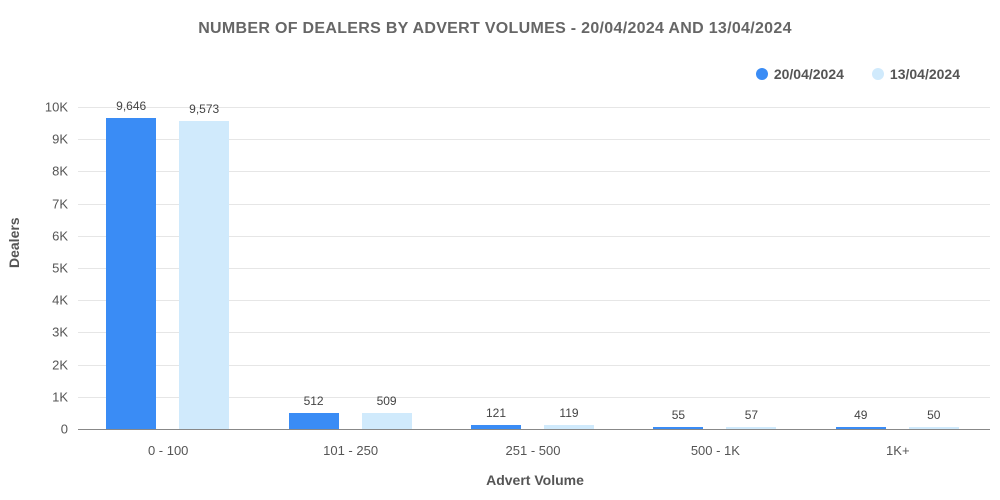  I want to click on bar-value-label: 50, so click(934, 415).